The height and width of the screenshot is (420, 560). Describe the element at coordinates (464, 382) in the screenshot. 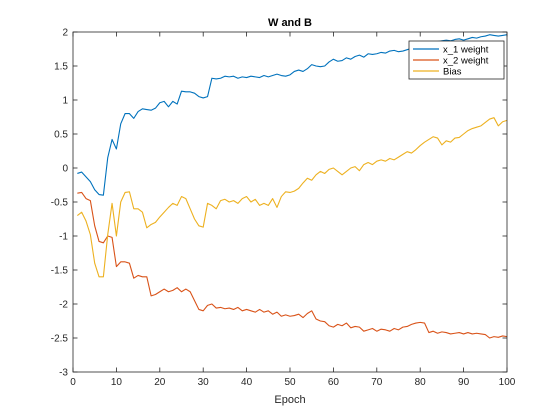

I see `x-tick-label: 90` at that location.